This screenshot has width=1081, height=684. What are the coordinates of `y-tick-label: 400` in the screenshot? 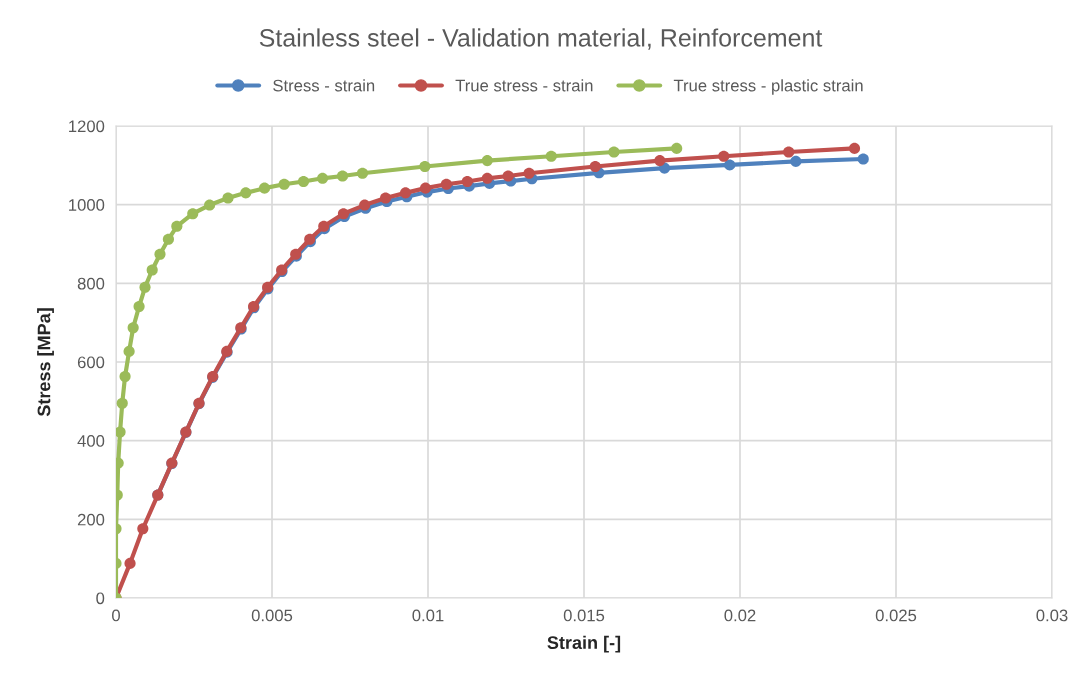 It's located at (91, 441).